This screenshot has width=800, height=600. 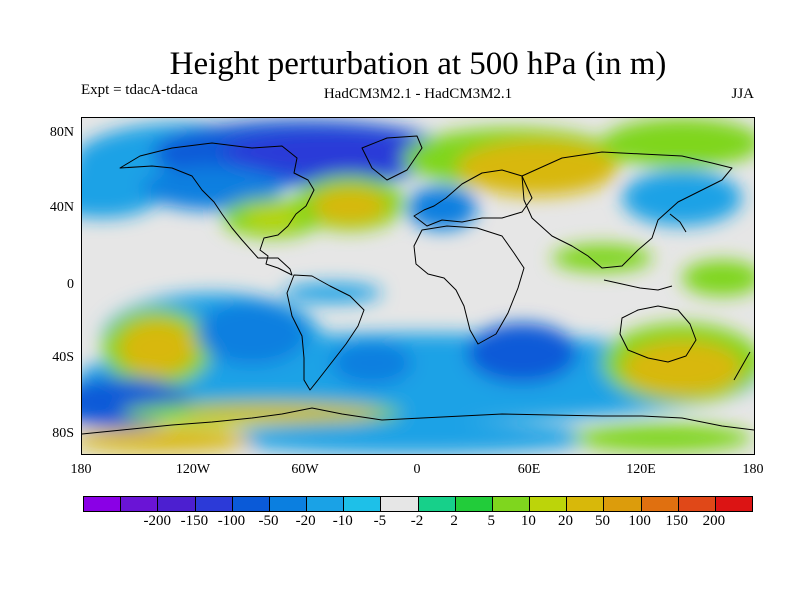 What do you see at coordinates (157, 521) in the screenshot?
I see `colorbar-label: -200` at bounding box center [157, 521].